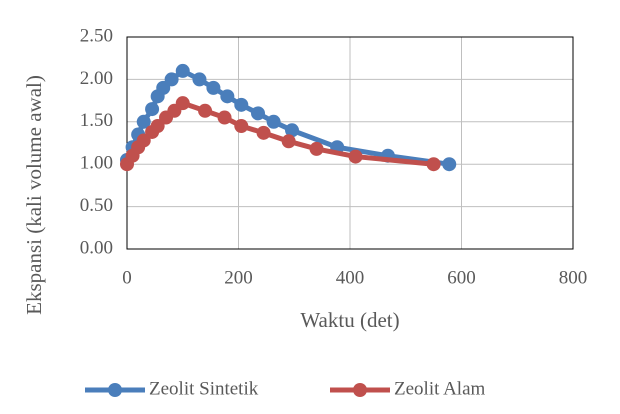 The width and height of the screenshot is (620, 414). Describe the element at coordinates (349, 320) in the screenshot. I see `x-axis-title: Waktu (det)` at that location.